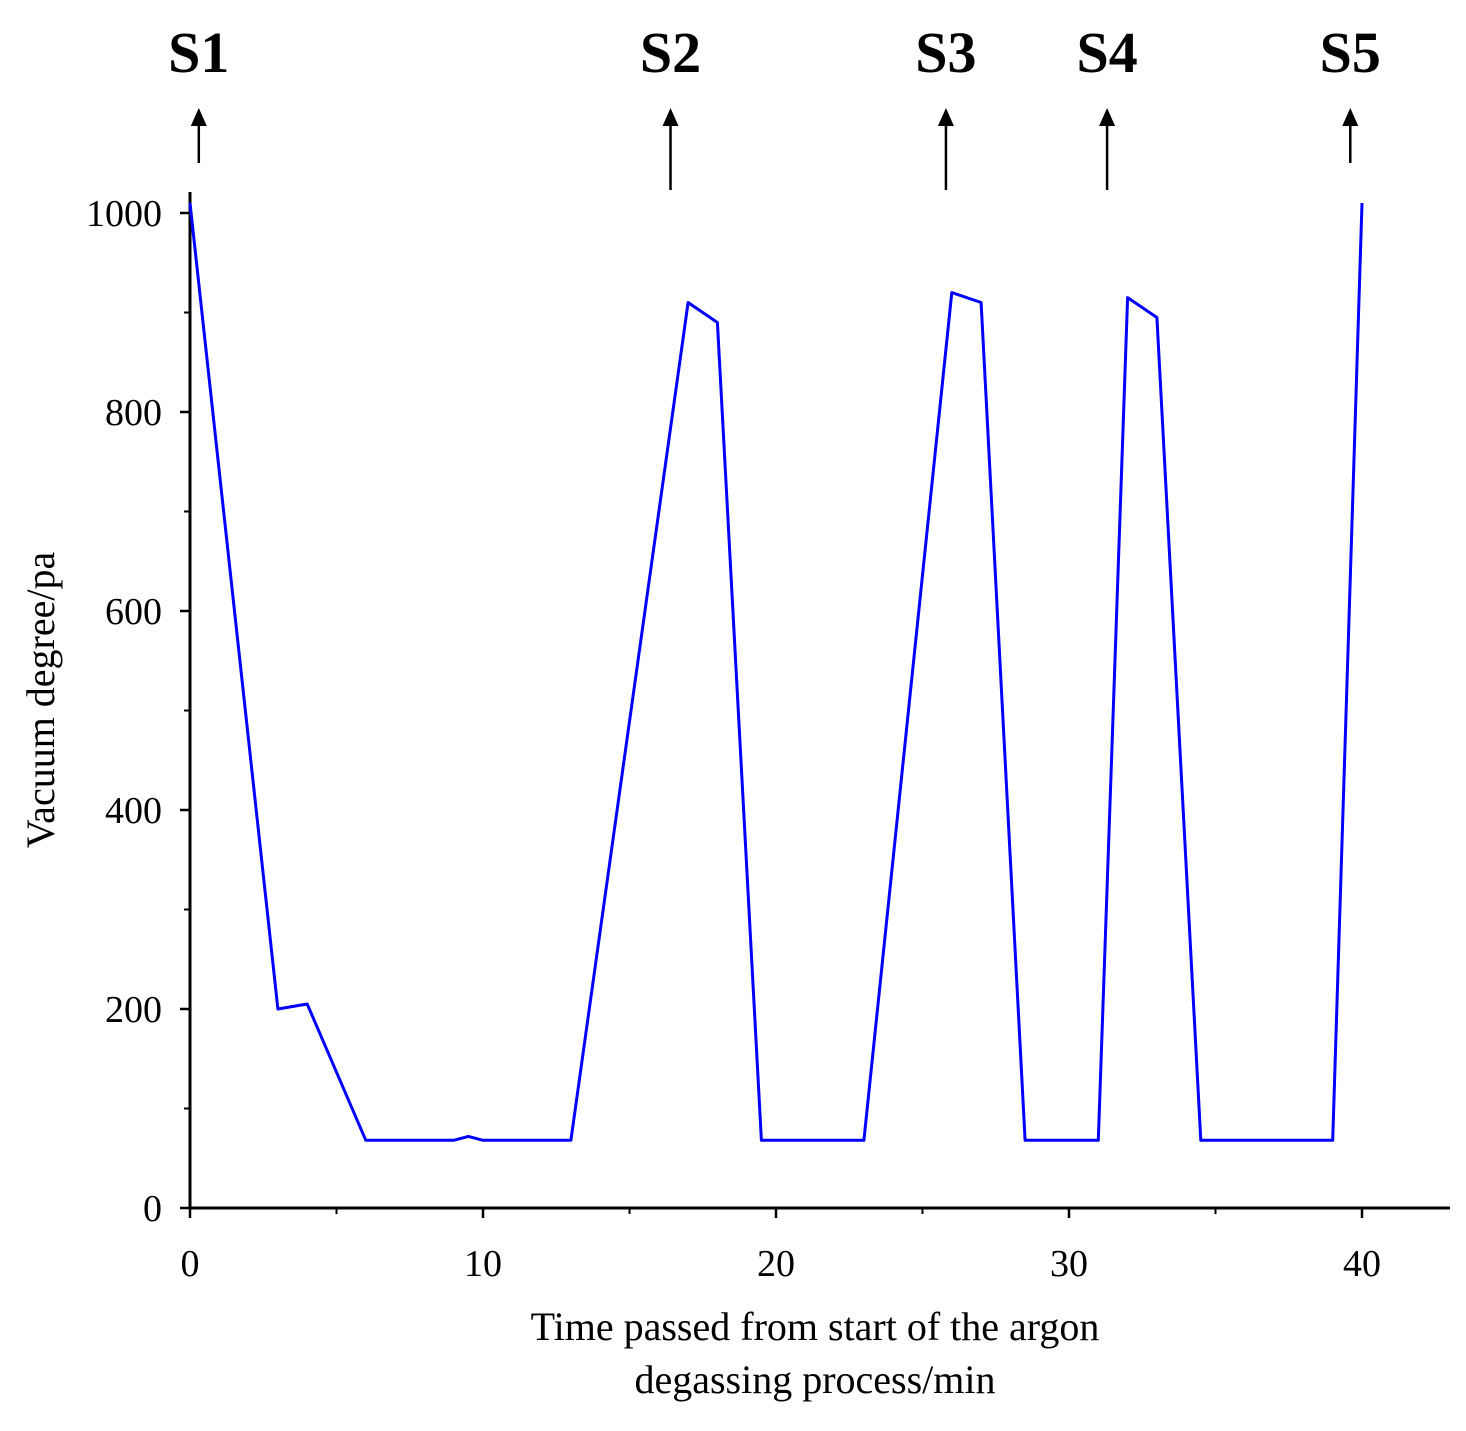 This screenshot has height=1431, width=1466. Describe the element at coordinates (198, 52) in the screenshot. I see `stage-label: S1` at that location.